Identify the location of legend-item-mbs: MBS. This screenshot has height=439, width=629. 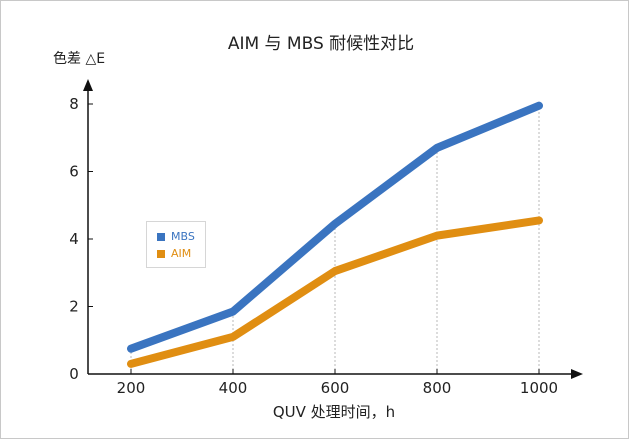
(181, 236).